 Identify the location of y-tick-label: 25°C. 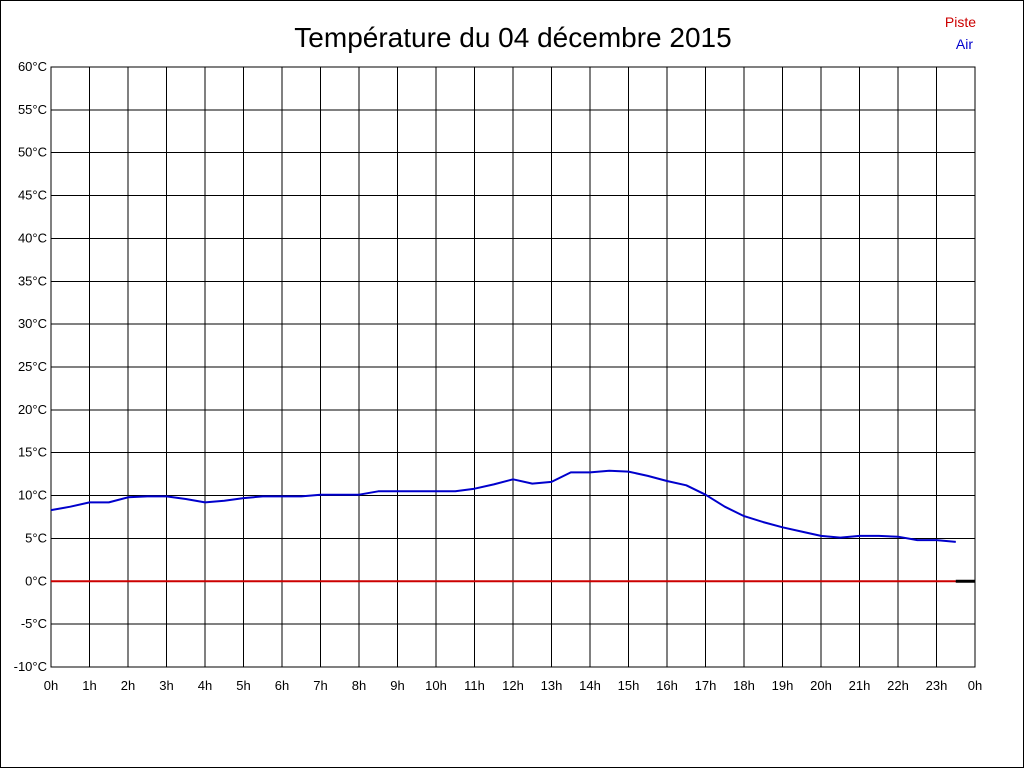
(32, 366).